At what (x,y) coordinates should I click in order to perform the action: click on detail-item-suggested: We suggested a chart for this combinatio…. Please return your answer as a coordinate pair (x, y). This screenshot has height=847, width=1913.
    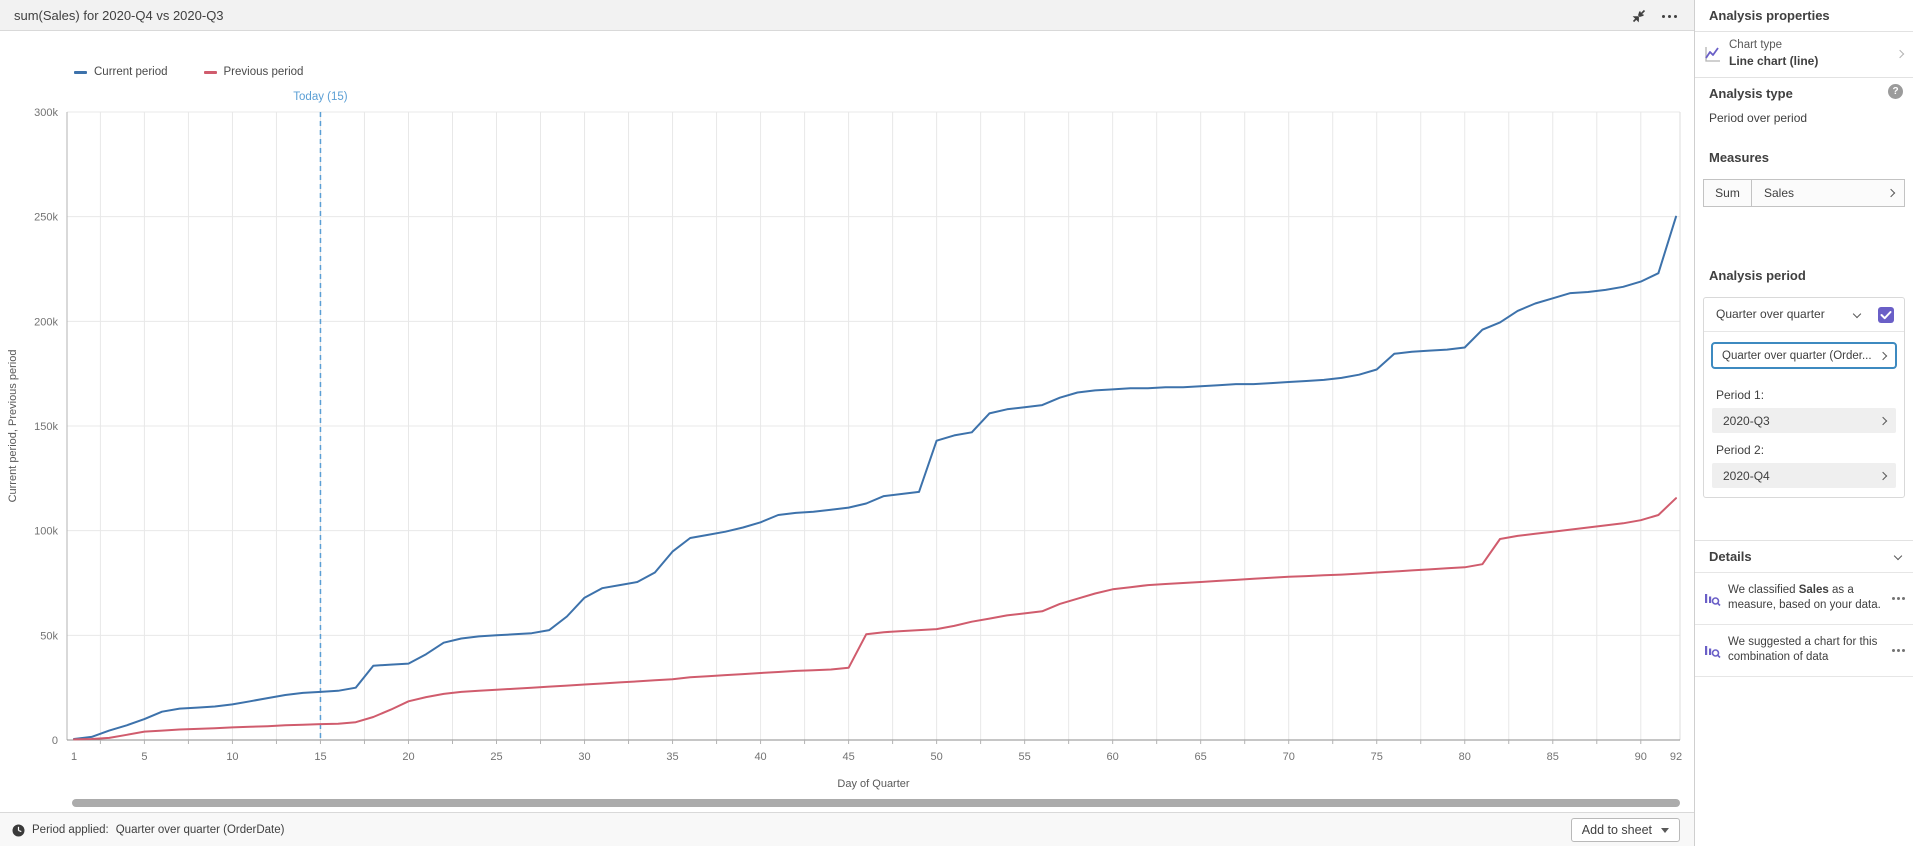
    Looking at the image, I should click on (1804, 651).